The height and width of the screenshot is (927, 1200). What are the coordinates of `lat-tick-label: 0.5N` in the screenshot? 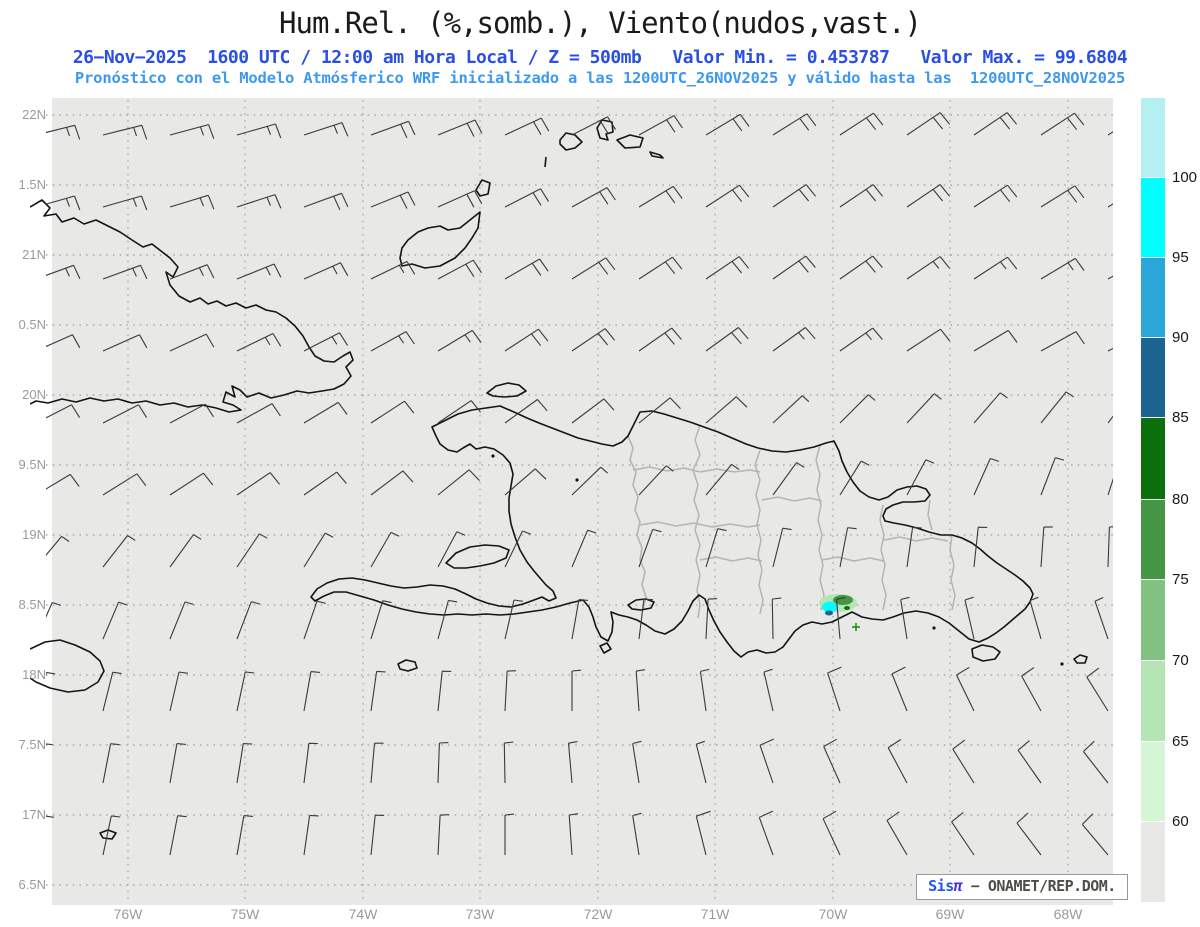 It's located at (32, 324).